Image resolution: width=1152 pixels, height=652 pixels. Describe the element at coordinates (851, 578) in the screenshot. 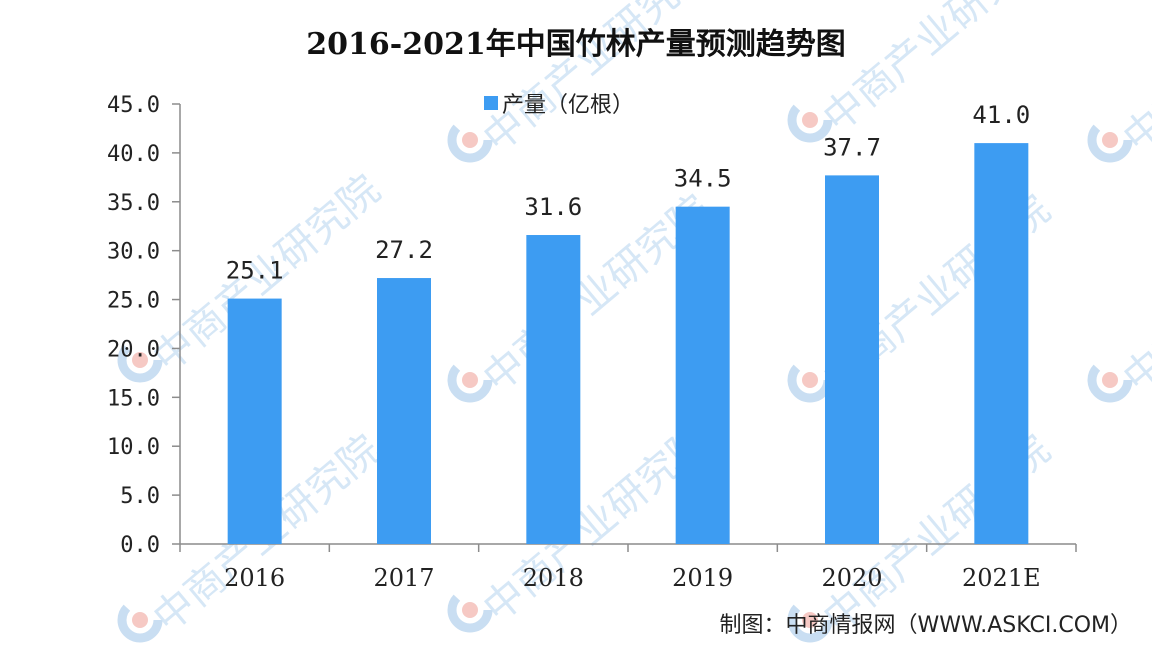

I see `x-tick-label: 2020` at that location.